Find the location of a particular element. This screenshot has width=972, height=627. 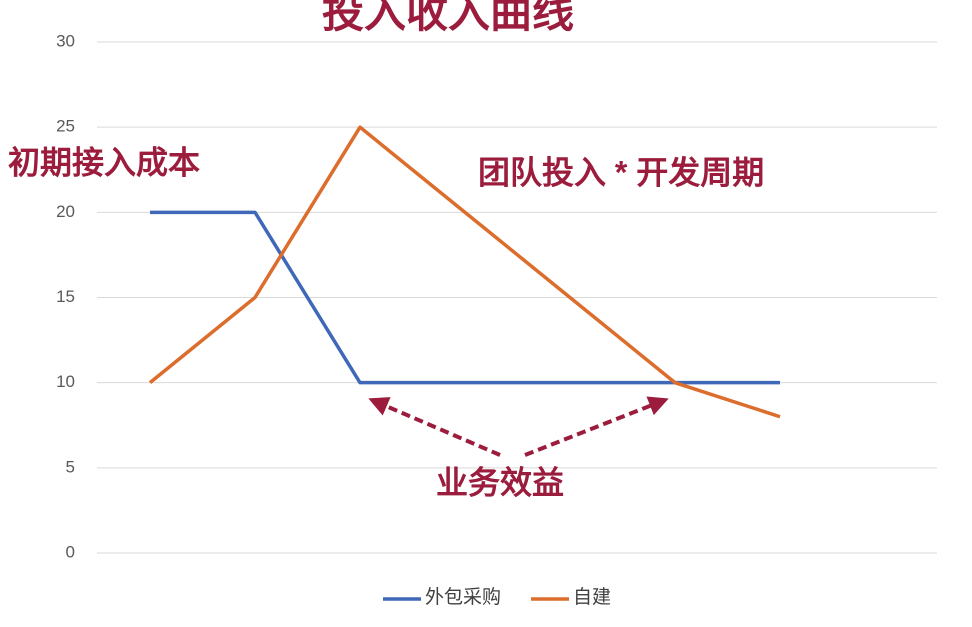

y-tick-label: 30 is located at coordinates (65, 40).